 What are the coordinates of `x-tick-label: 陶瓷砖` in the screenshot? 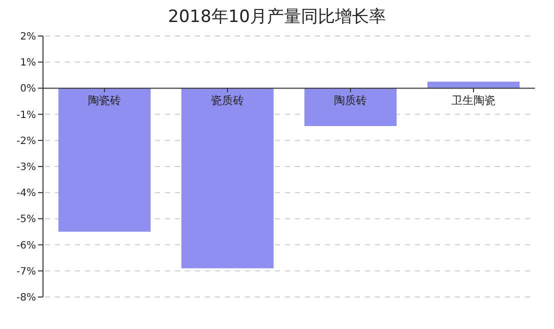 It's located at (104, 101).